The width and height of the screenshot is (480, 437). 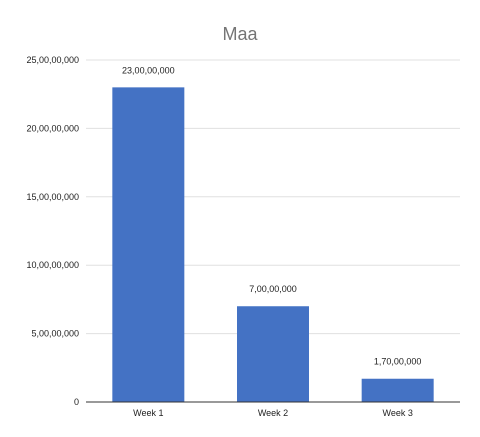 I want to click on x-tick-label: Week 1, so click(x=148, y=413).